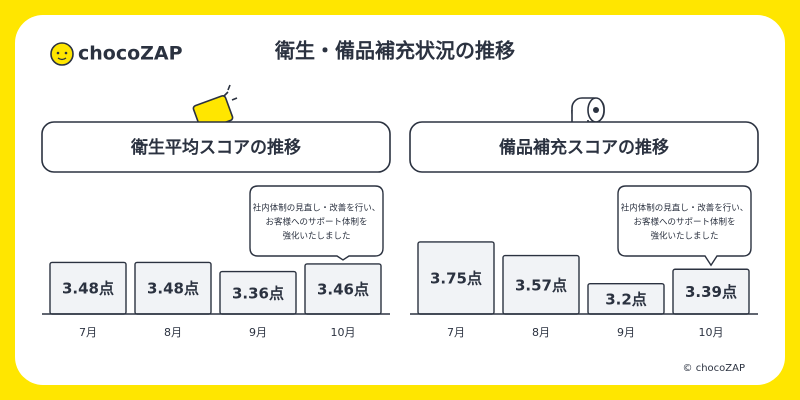 This screenshot has width=800, height=400. What do you see at coordinates (711, 292) in the screenshot?
I see `value-label: 3.39点` at bounding box center [711, 292].